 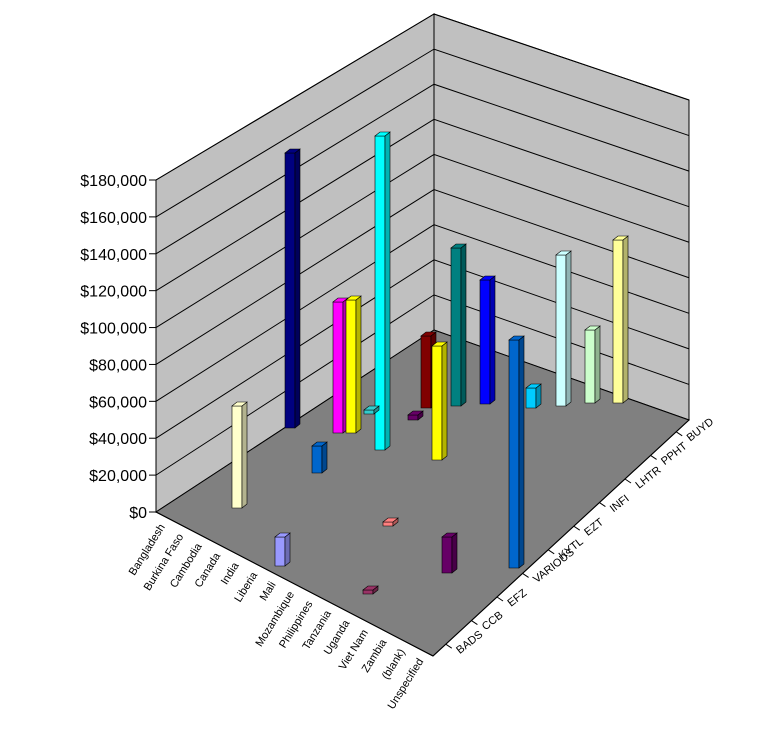 I want to click on y-tick-label: $0, so click(x=138, y=513).